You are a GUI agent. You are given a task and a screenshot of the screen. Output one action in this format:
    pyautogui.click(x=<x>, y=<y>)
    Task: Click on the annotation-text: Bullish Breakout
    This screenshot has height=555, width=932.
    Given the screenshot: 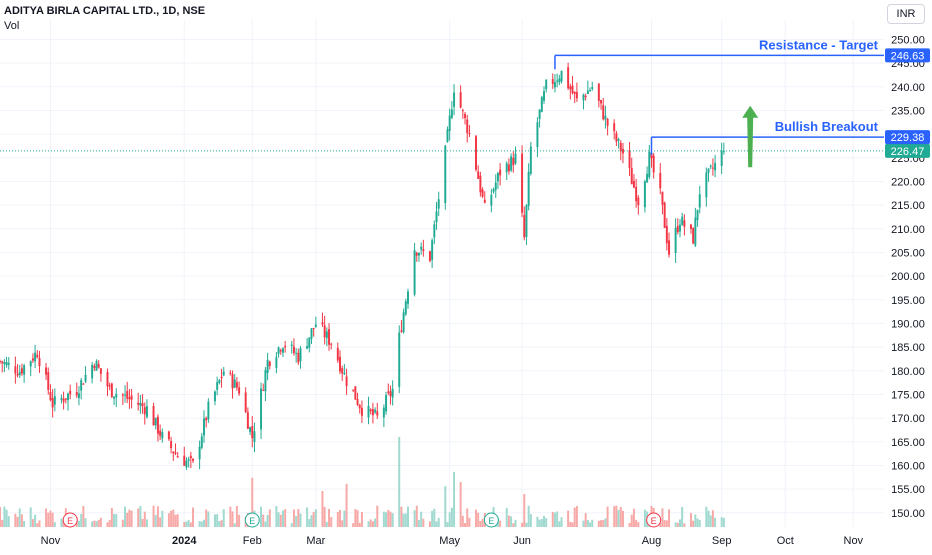 What is the action you would take?
    pyautogui.click(x=827, y=126)
    